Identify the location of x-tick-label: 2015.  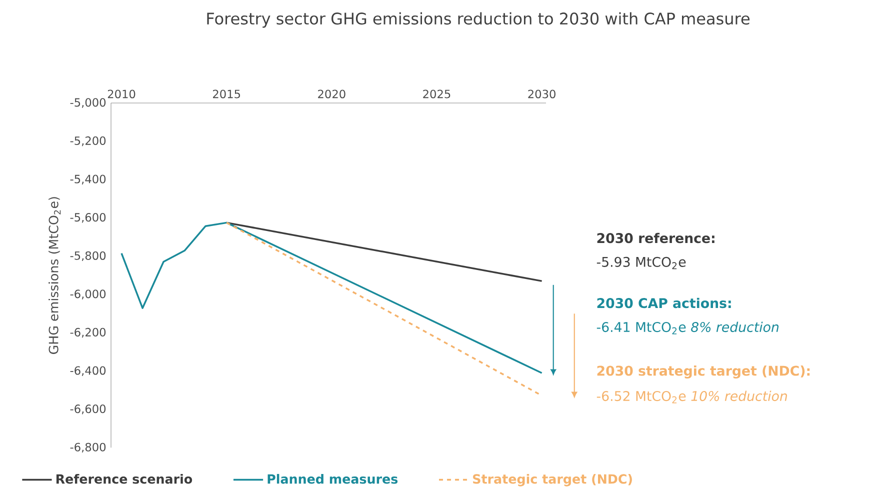
(226, 94).